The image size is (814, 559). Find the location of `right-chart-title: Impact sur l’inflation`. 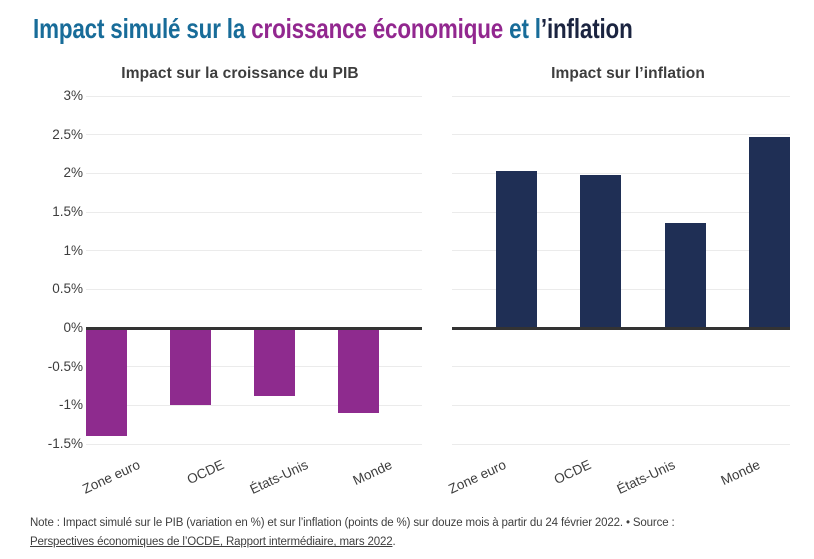

right-chart-title: Impact sur l’inflation is located at coordinates (628, 73).